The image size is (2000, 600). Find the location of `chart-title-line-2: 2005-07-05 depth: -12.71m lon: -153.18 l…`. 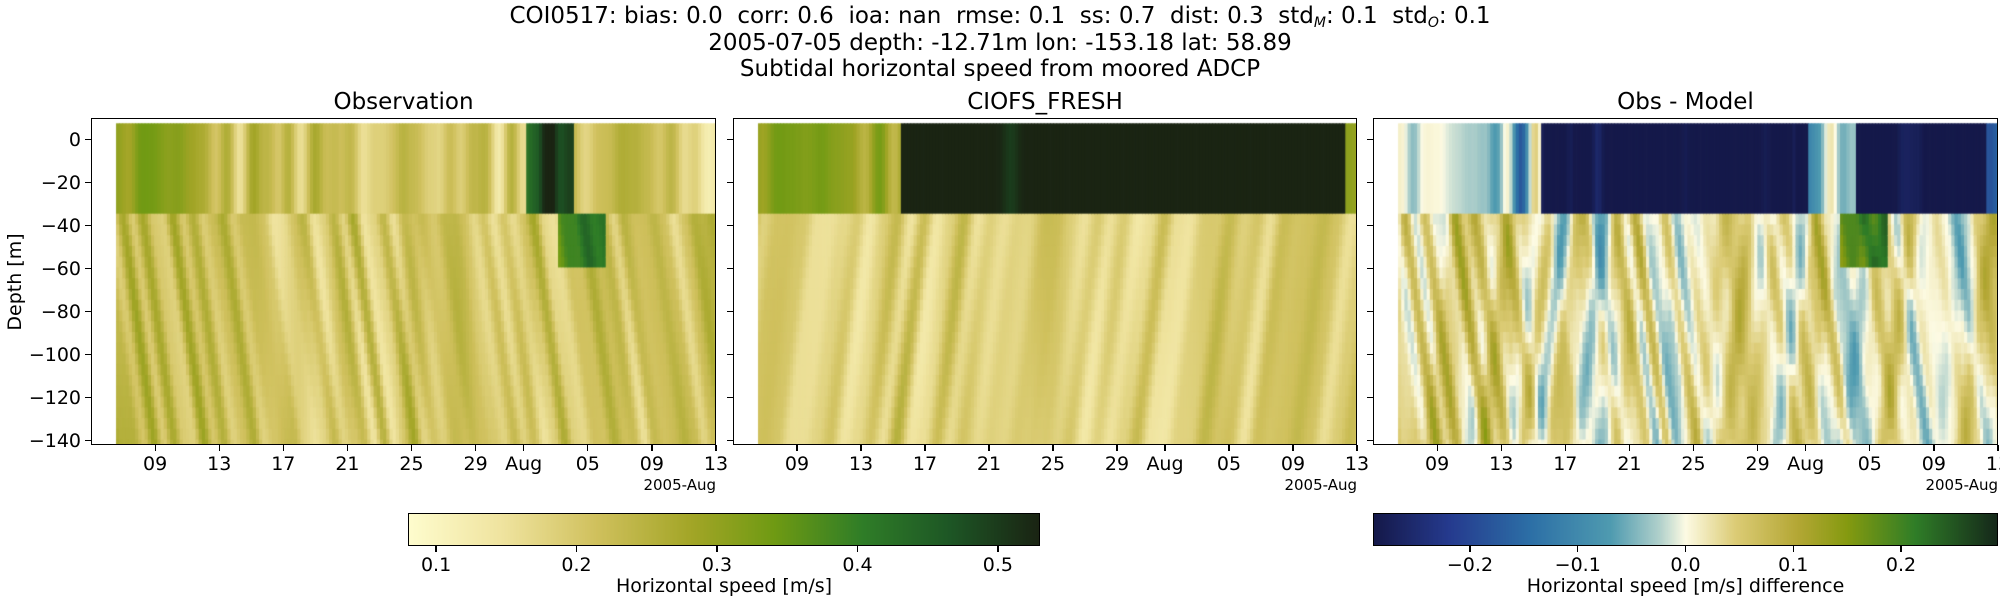

chart-title-line-2: 2005-07-05 depth: -12.71m lon: -153.18 l… is located at coordinates (1000, 43).